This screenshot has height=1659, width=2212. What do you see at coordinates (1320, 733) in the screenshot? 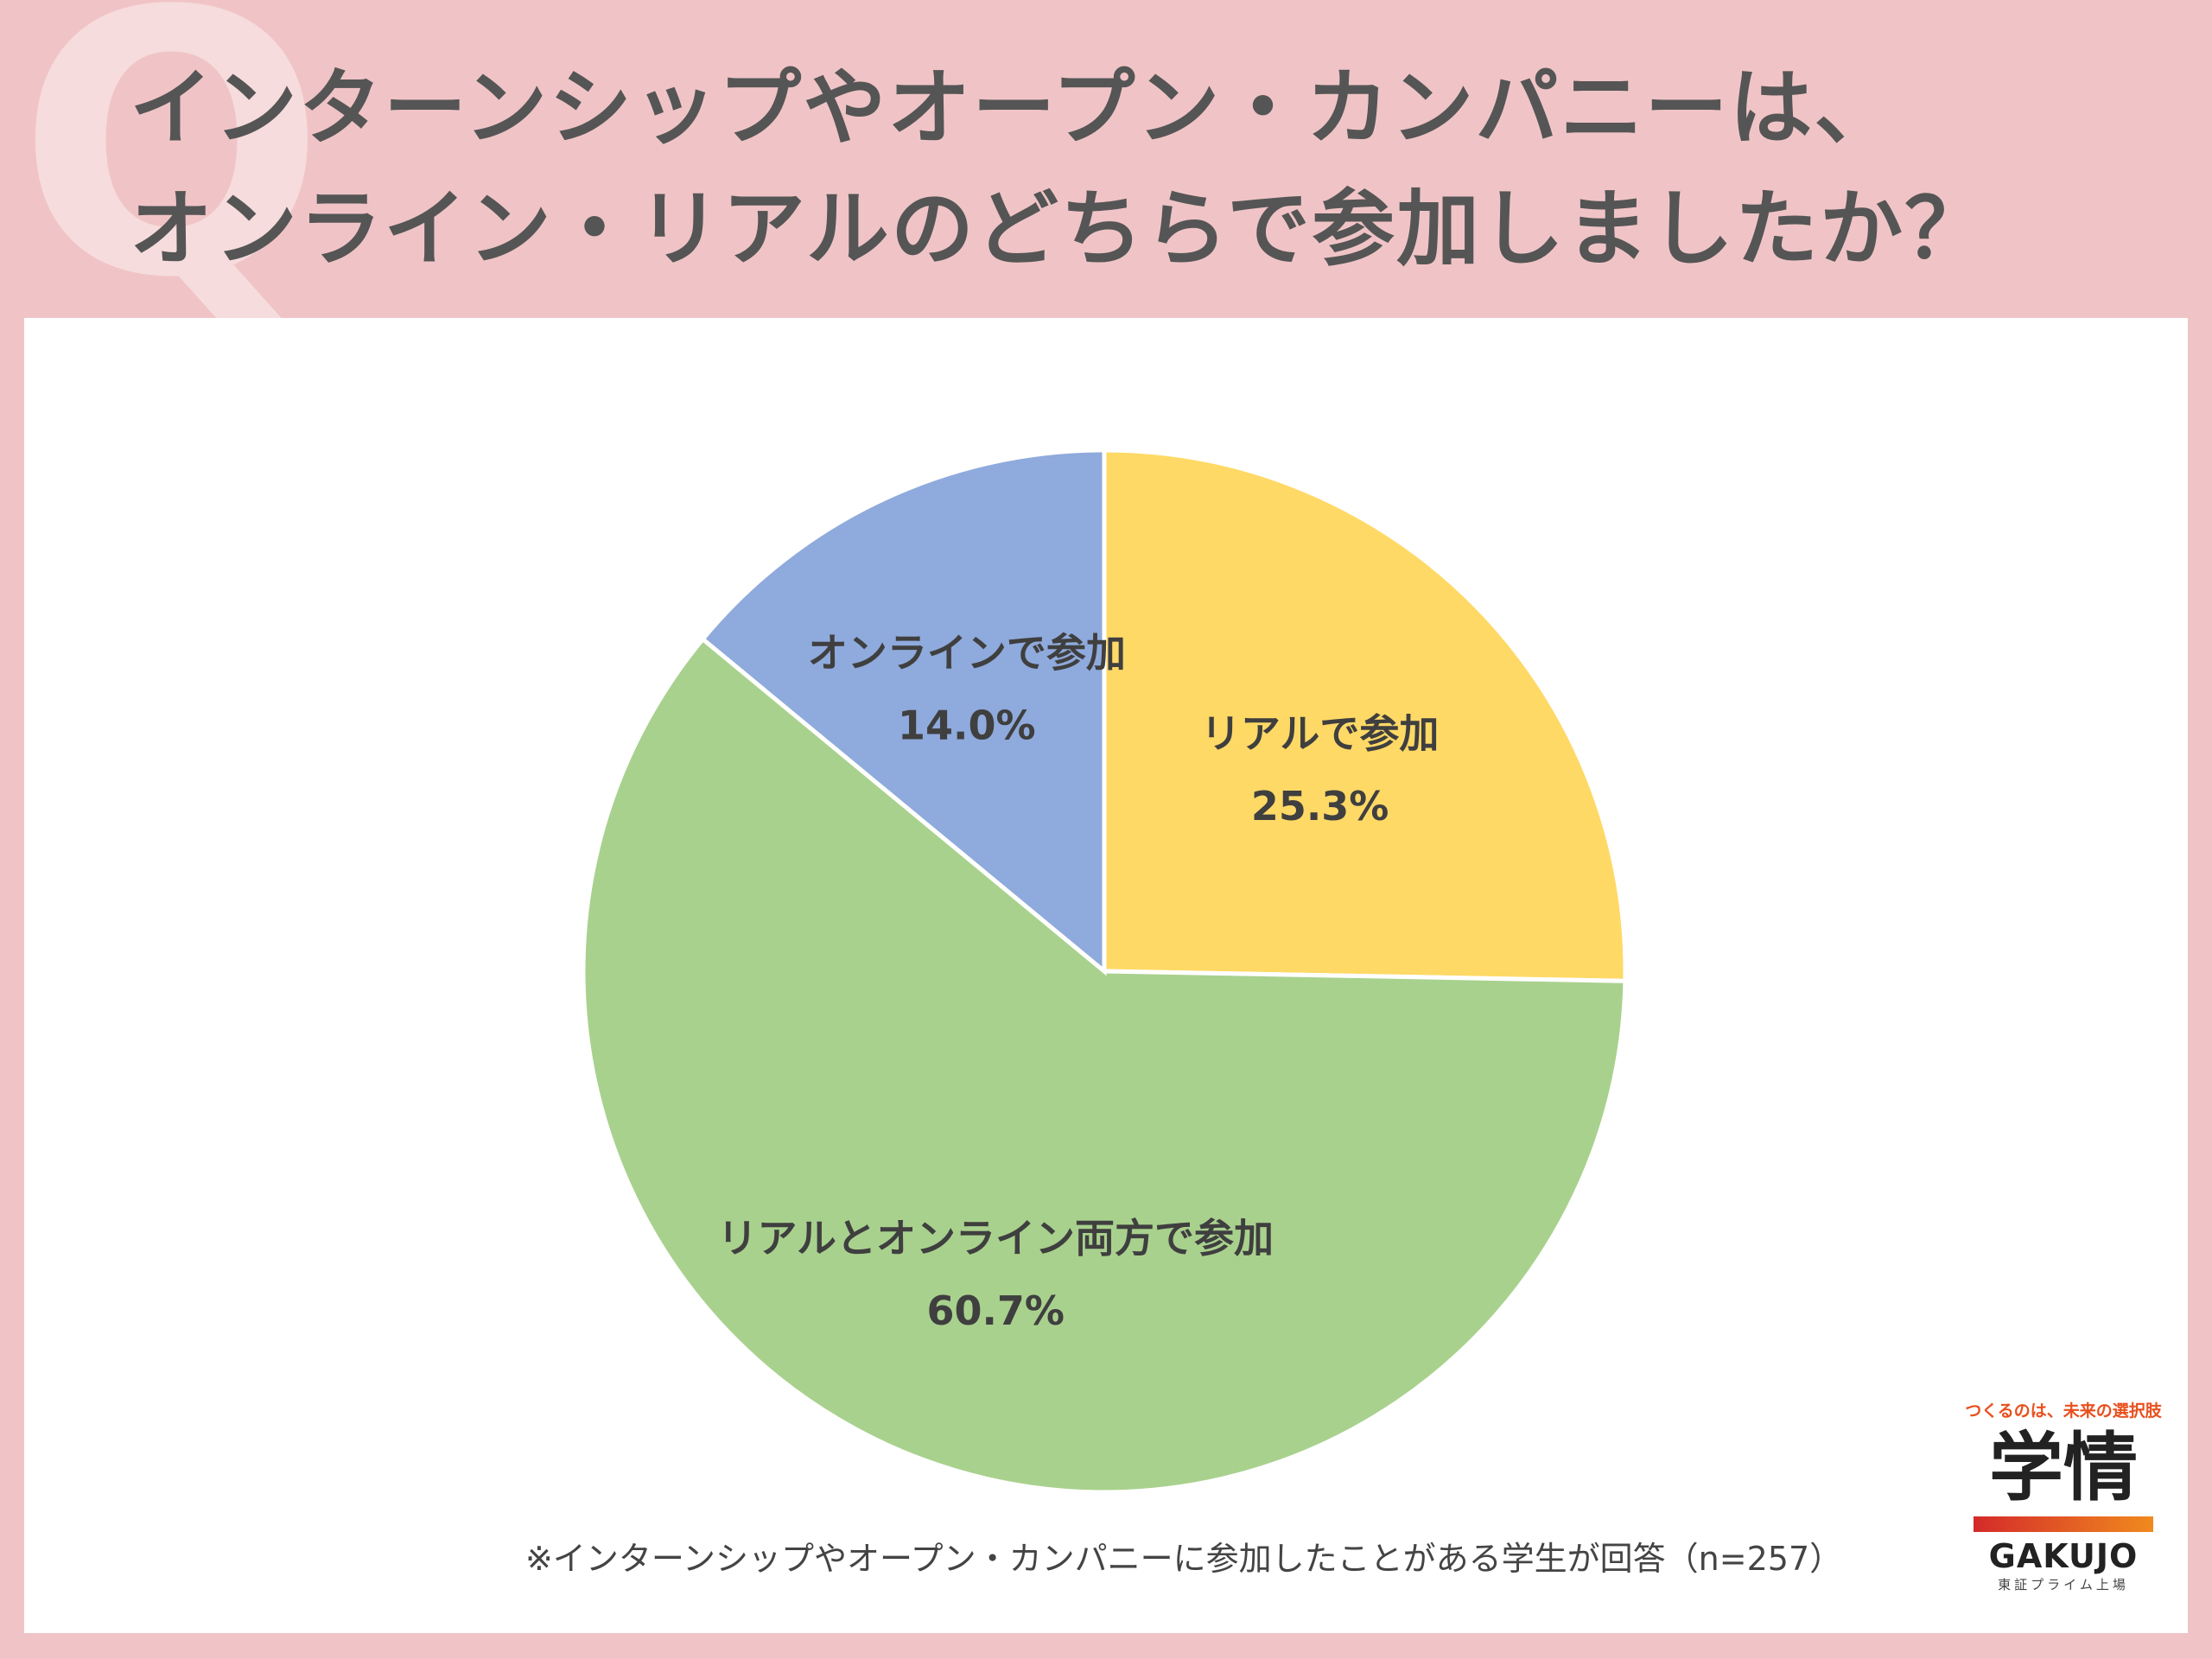
I see `slice-label-1: リアルで参加` at bounding box center [1320, 733].